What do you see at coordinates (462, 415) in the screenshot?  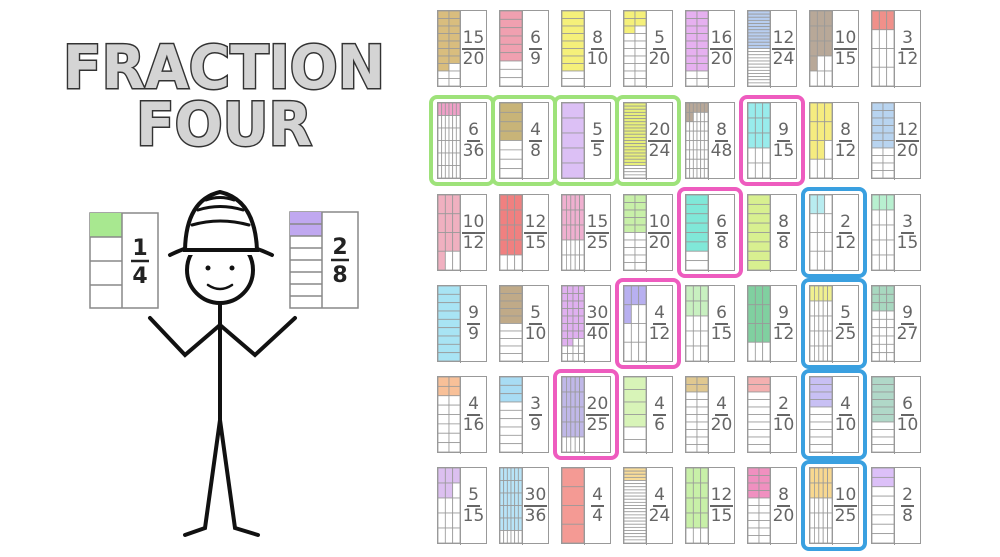 I see `fraction-card: 4 16` at bounding box center [462, 415].